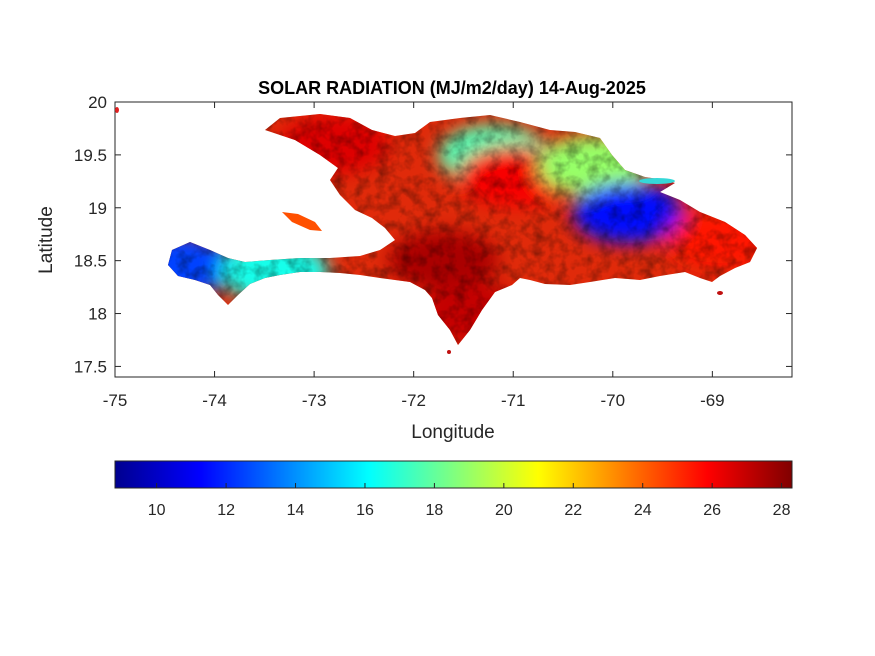  What do you see at coordinates (314, 400) in the screenshot?
I see `x-tick-label: -73` at bounding box center [314, 400].